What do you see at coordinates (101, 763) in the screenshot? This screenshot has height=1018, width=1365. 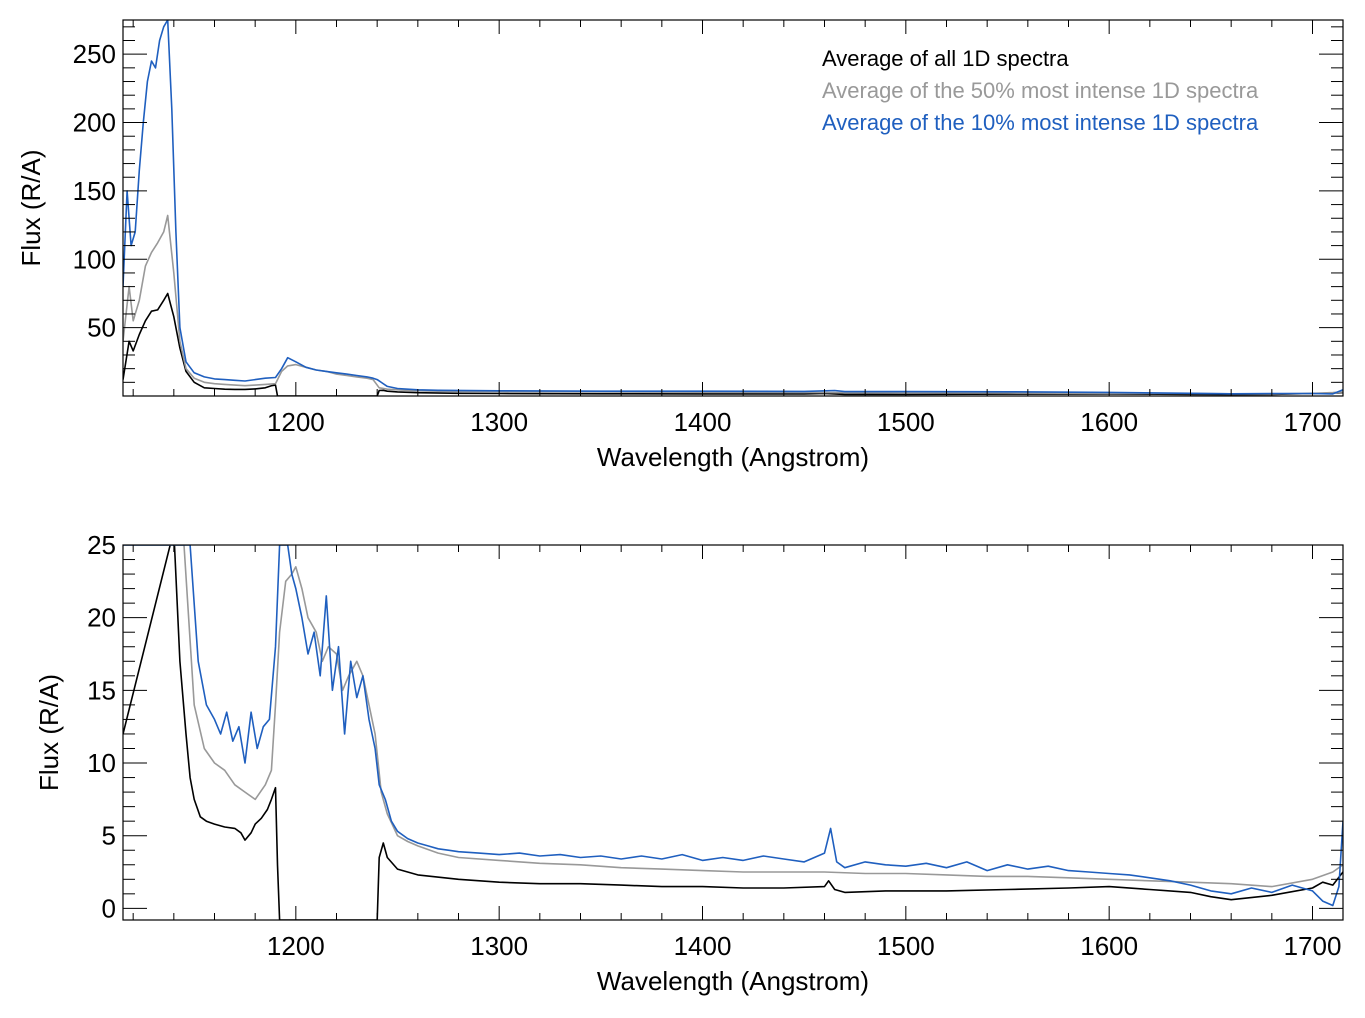 I see `y-tick-label: 10` at bounding box center [101, 763].